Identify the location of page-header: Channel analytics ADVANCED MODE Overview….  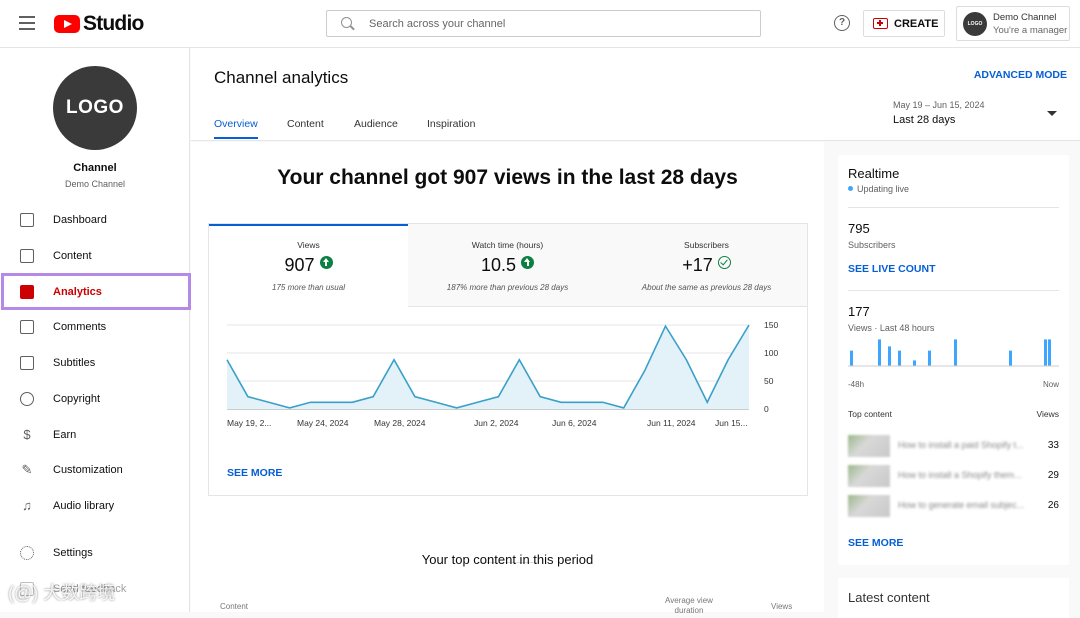
(635, 94).